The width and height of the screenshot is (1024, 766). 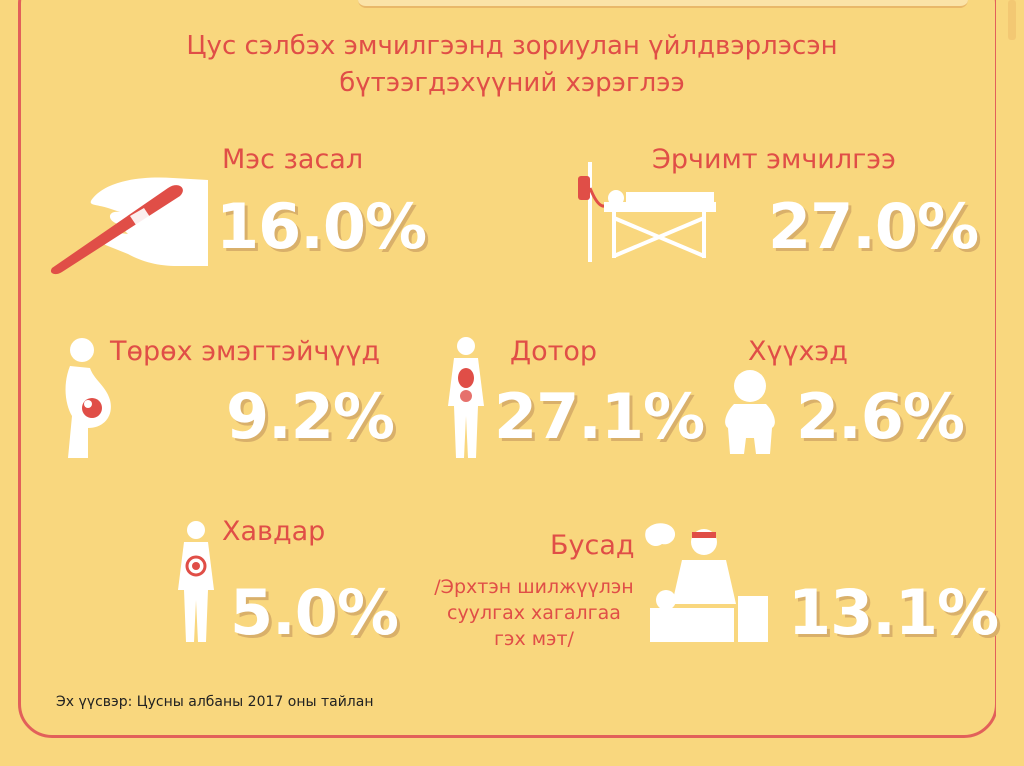 What do you see at coordinates (321, 226) in the screenshot?
I see `value-surgery: 16.0%` at bounding box center [321, 226].